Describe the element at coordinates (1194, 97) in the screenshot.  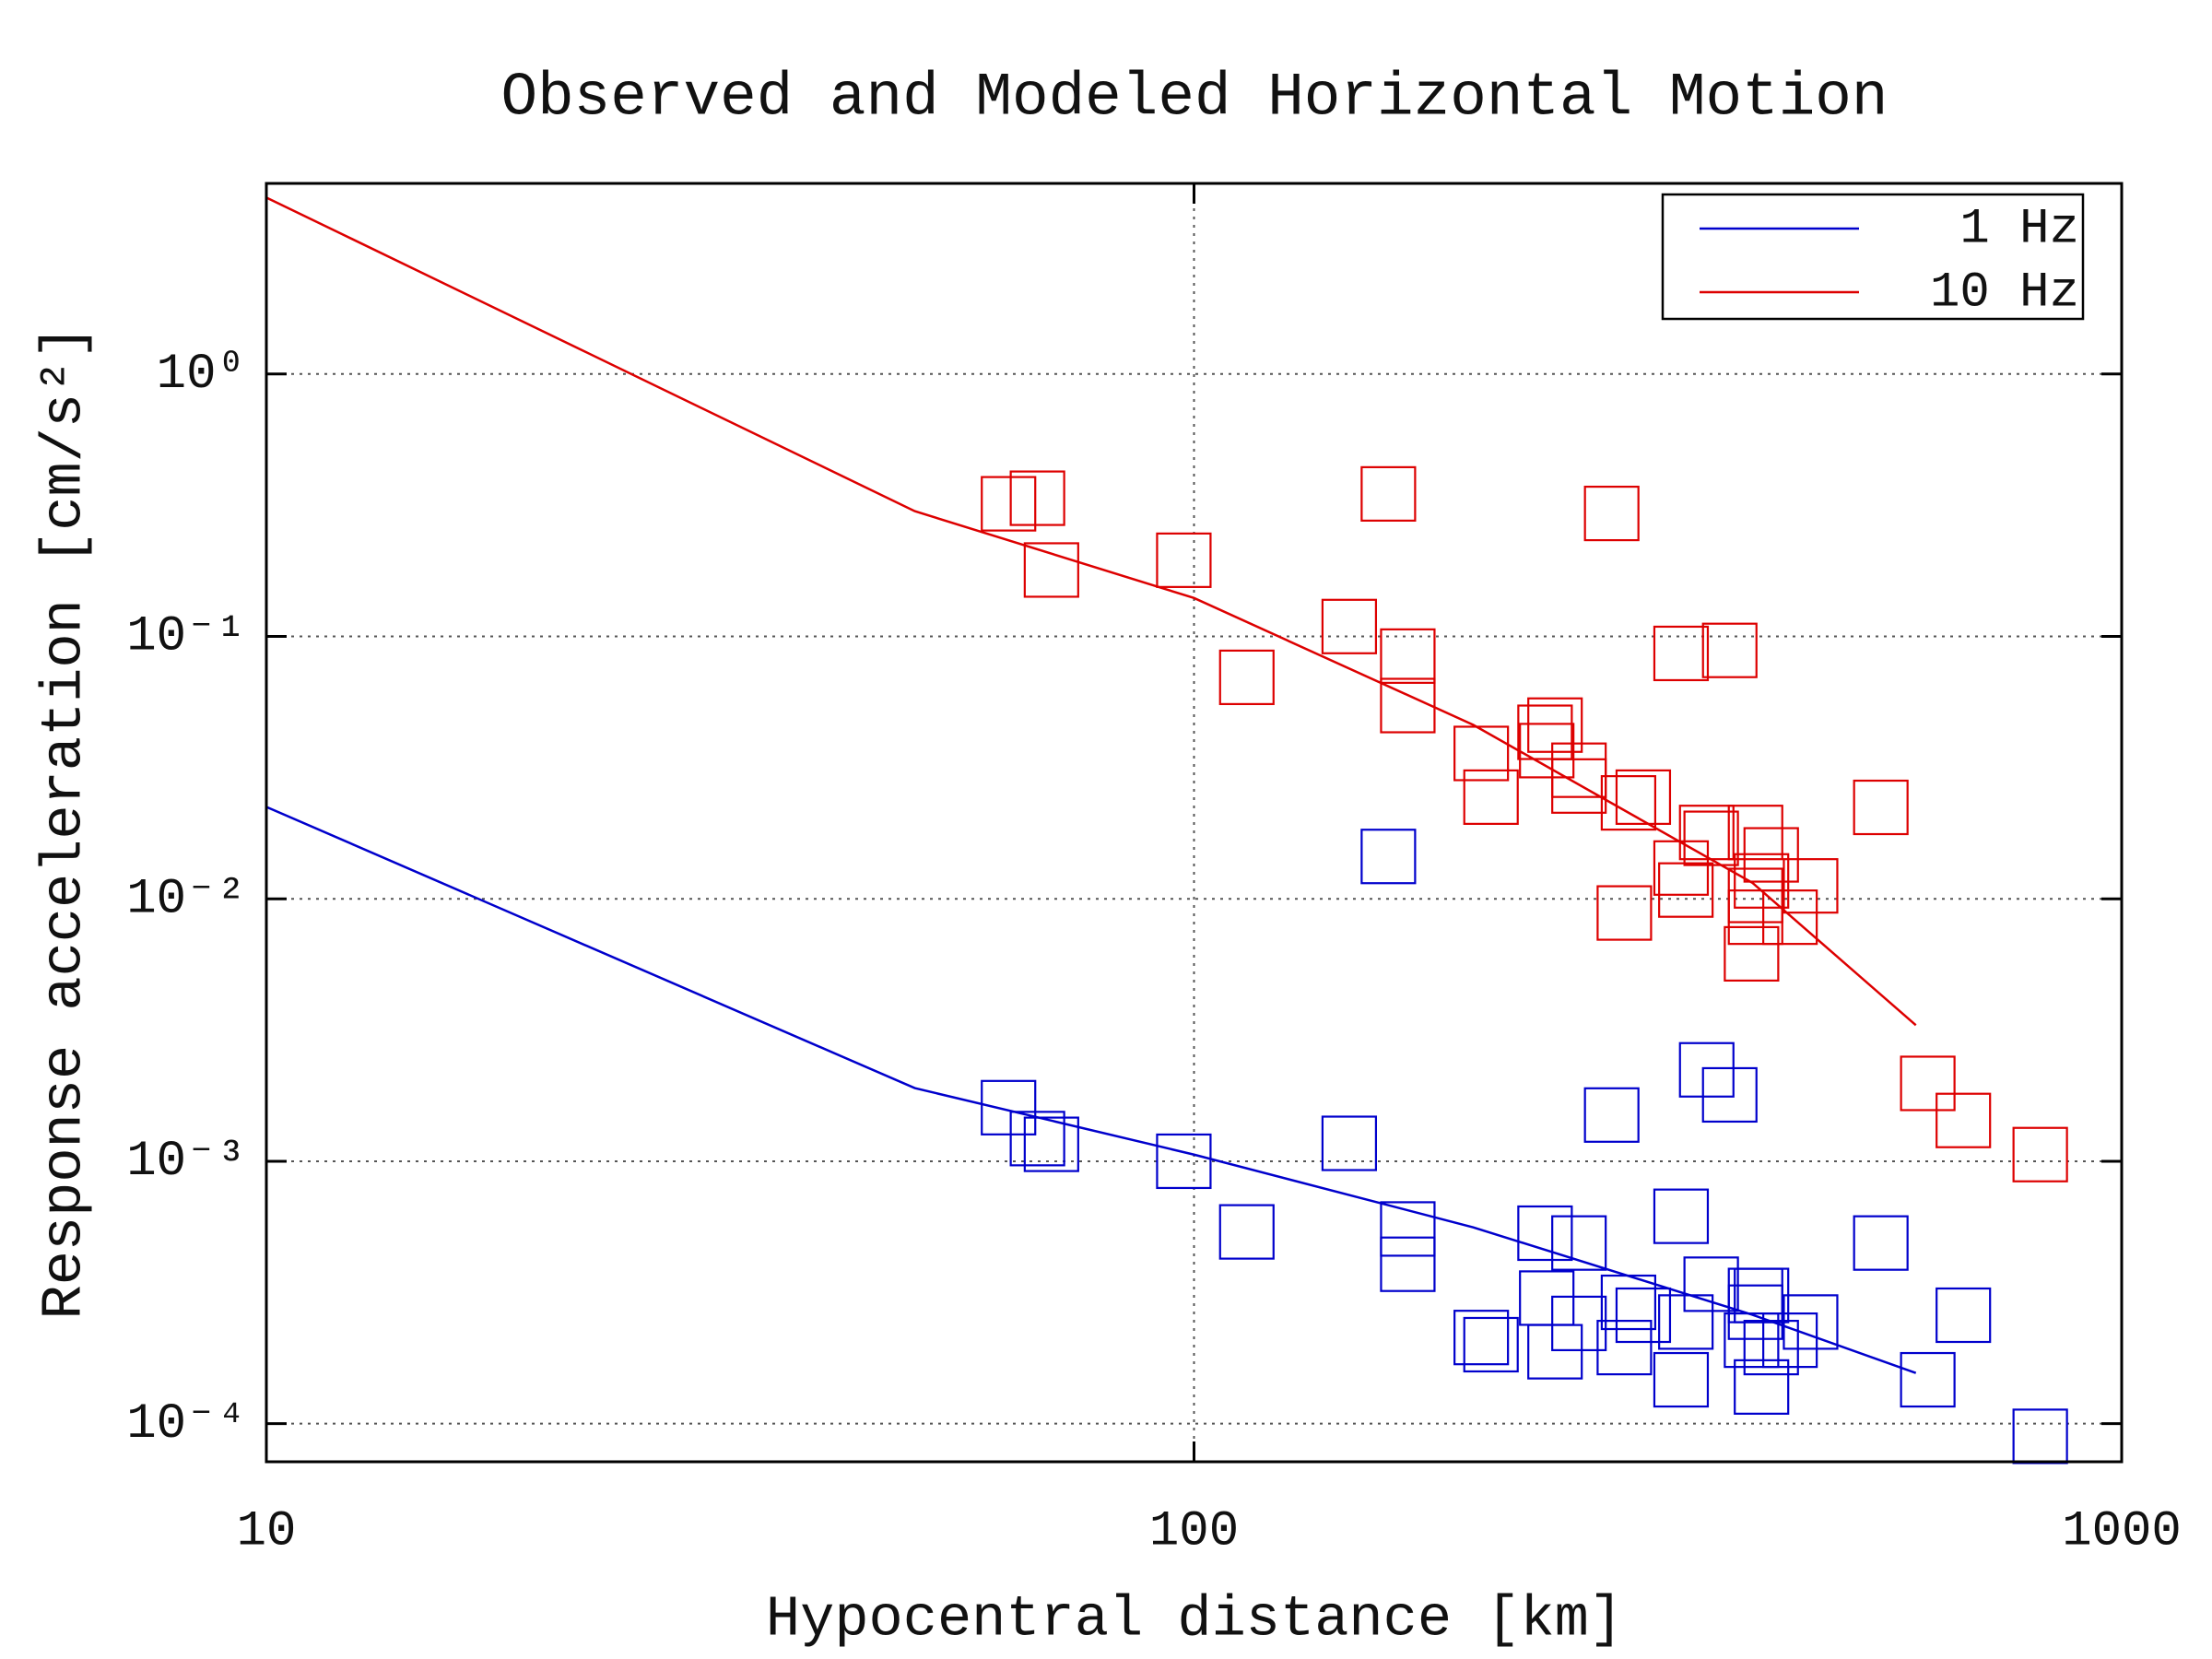
I see `chart-title: Observed and Modeled Horizontal Motion` at that location.